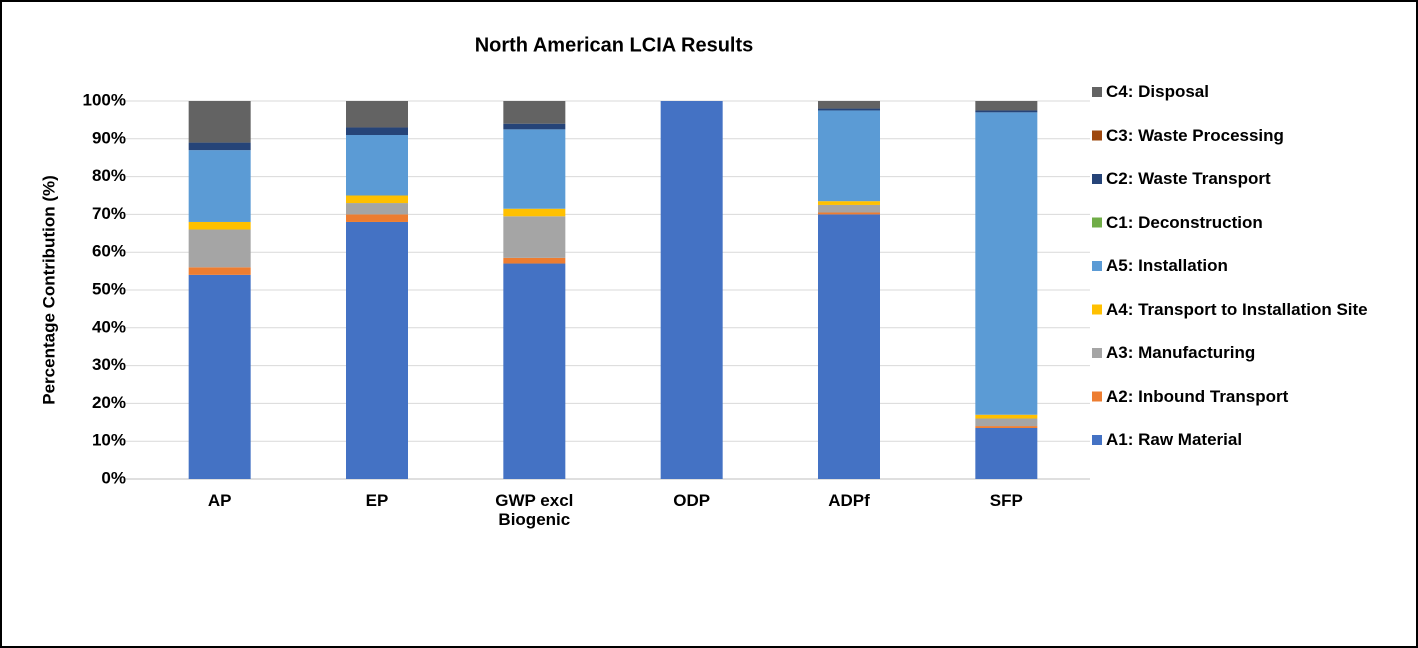  What do you see at coordinates (109, 251) in the screenshot?
I see `y-tick-label: 60%` at bounding box center [109, 251].